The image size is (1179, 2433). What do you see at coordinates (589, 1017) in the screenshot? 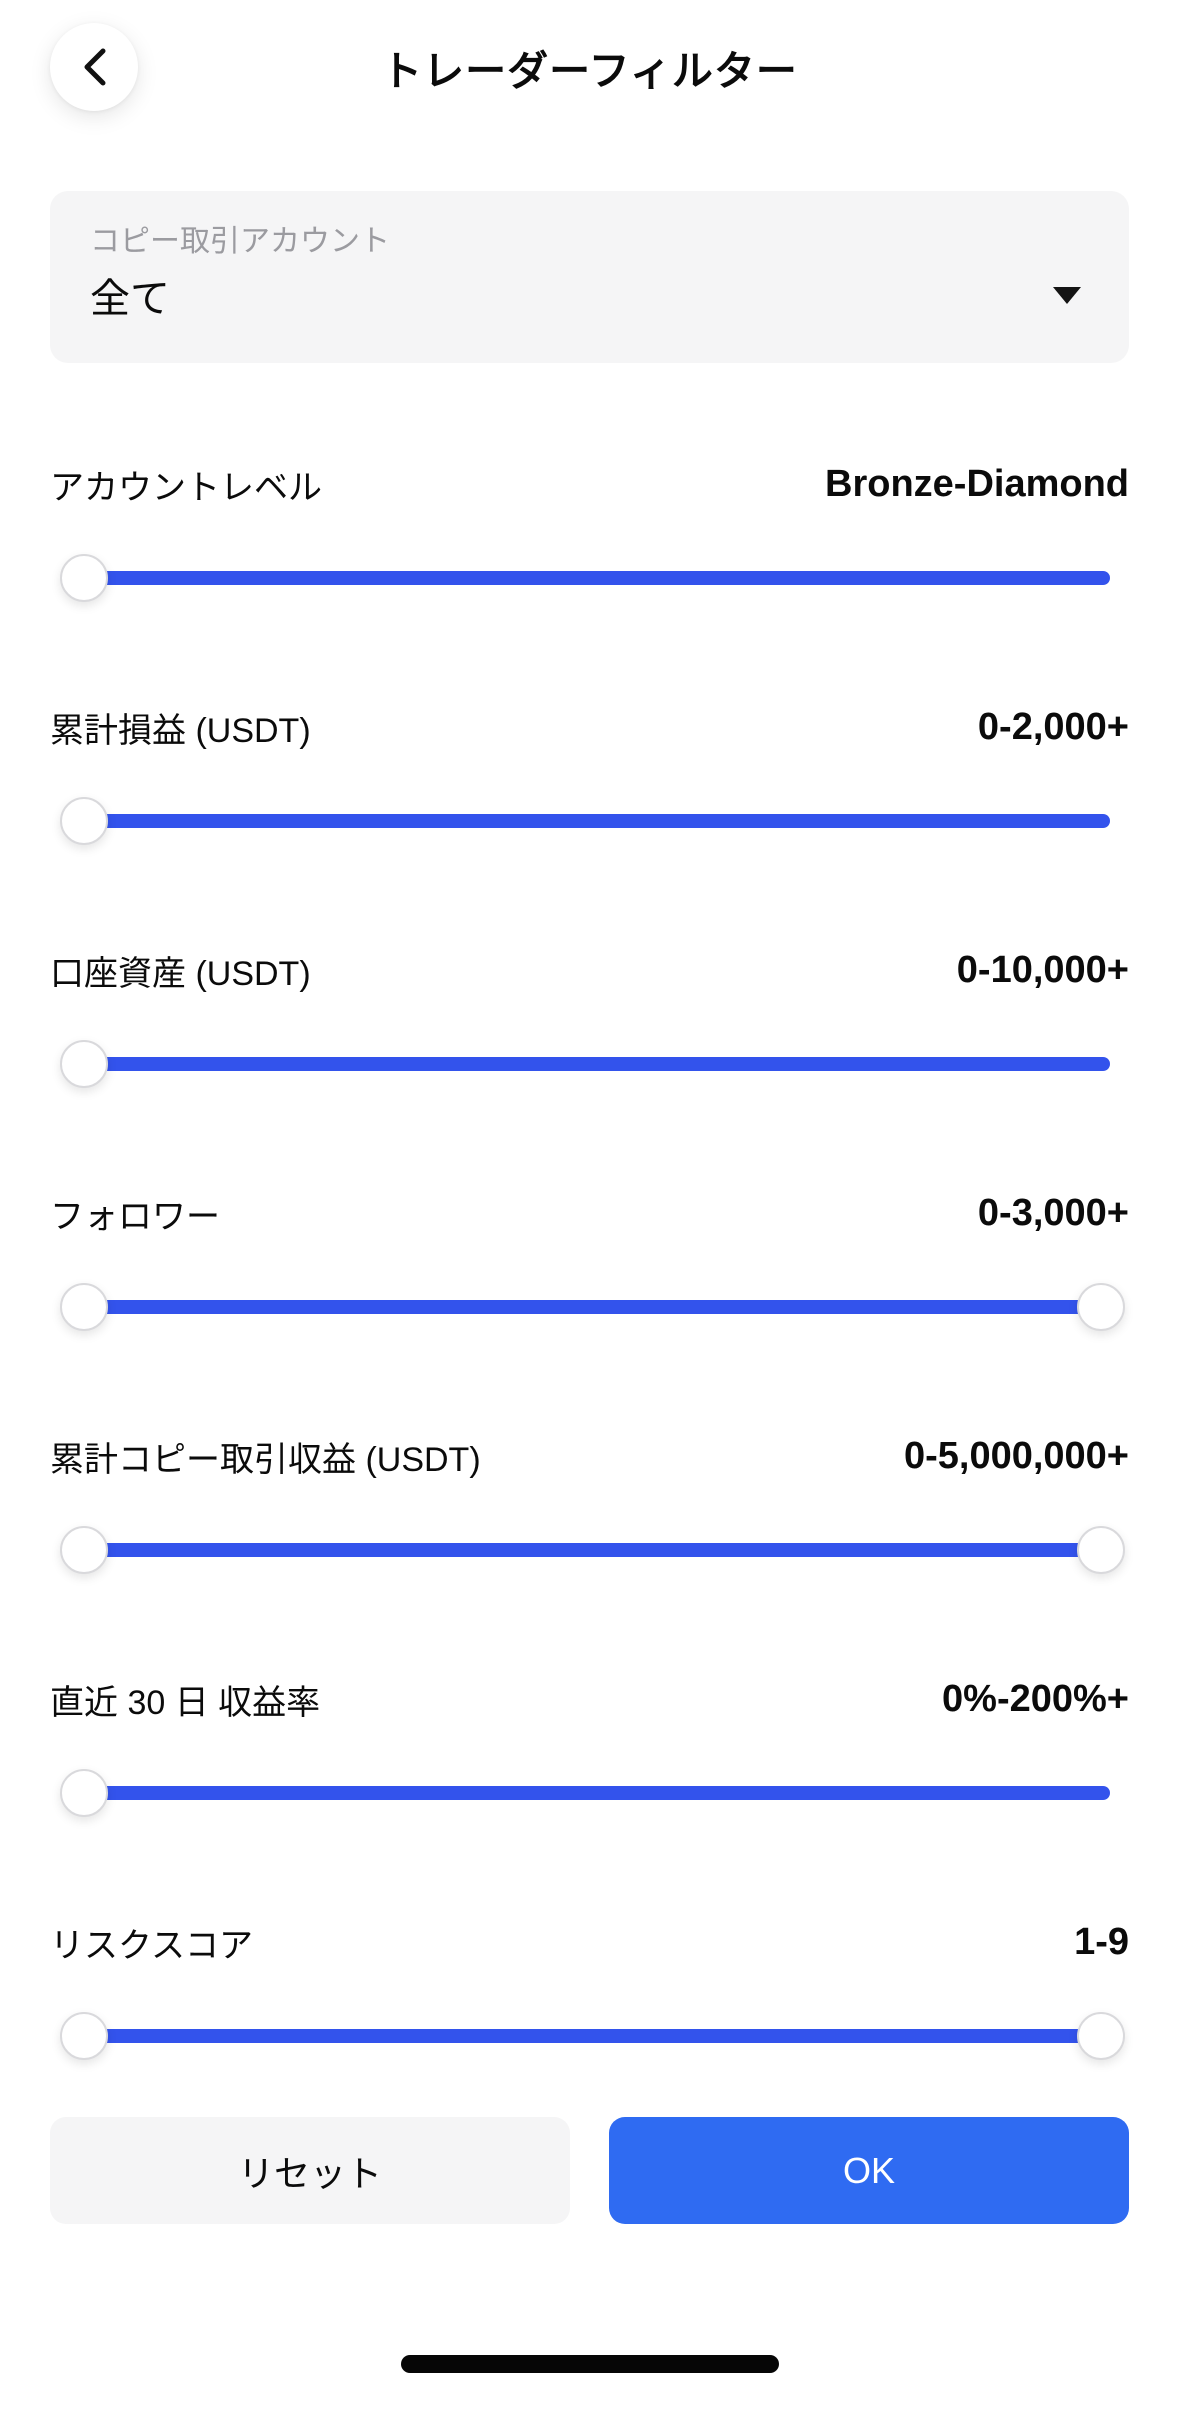
I see `filter-section-account-assets: 口座資産 (USDT) 0-10,000+` at bounding box center [589, 1017].